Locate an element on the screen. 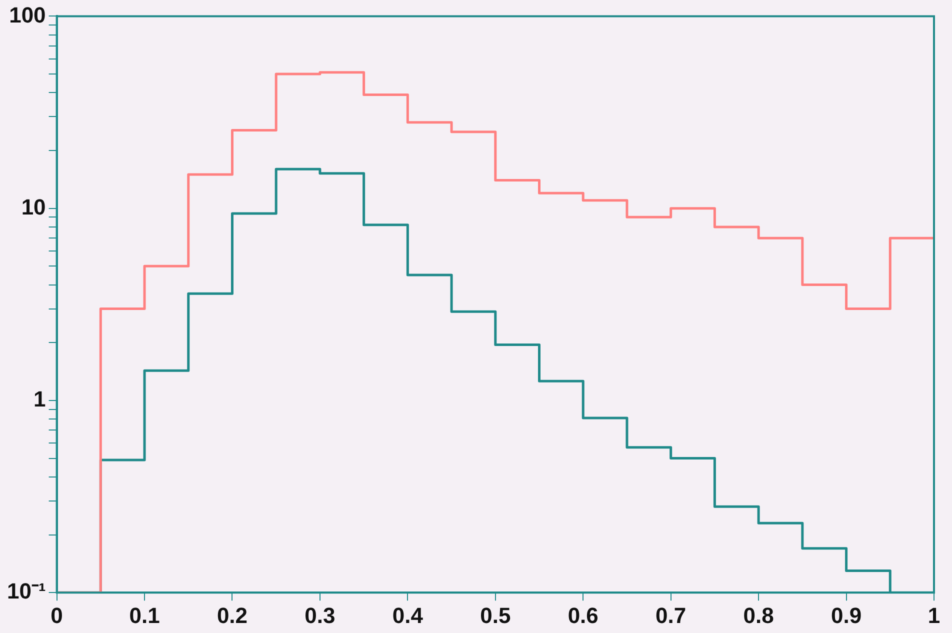 The image size is (952, 633). y-tick-label: 1 is located at coordinates (40, 399).